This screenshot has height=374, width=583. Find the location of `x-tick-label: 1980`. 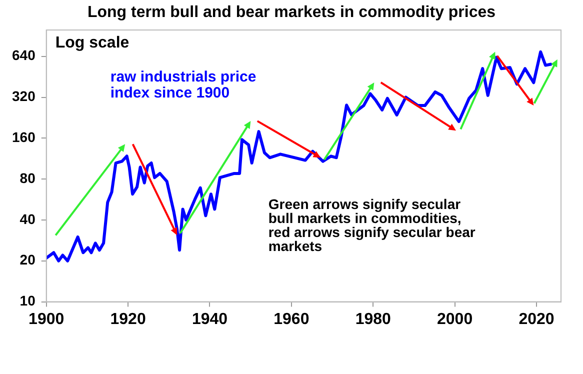

x-tick-label: 1980 is located at coordinates (373, 319).